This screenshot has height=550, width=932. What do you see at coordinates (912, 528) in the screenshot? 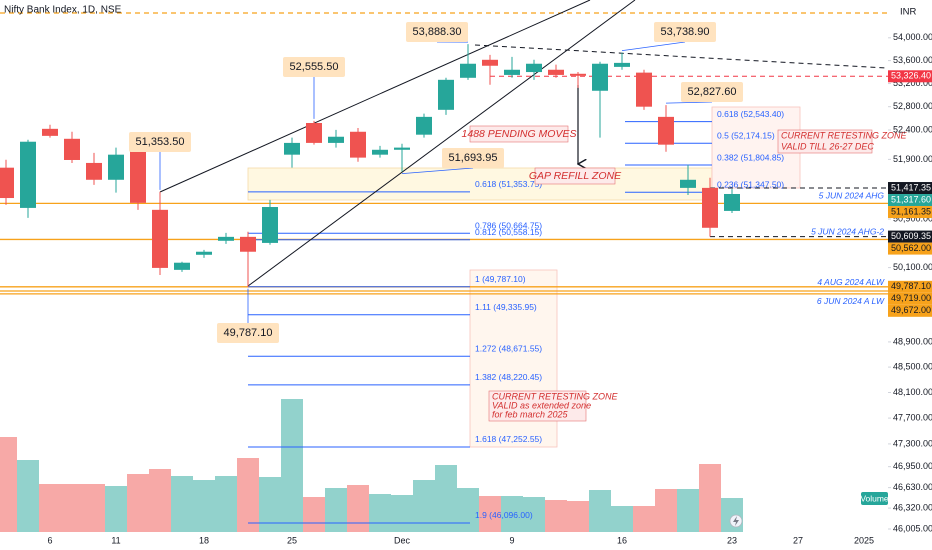
I see `y-tick-label: 46,005.00` at bounding box center [912, 528].